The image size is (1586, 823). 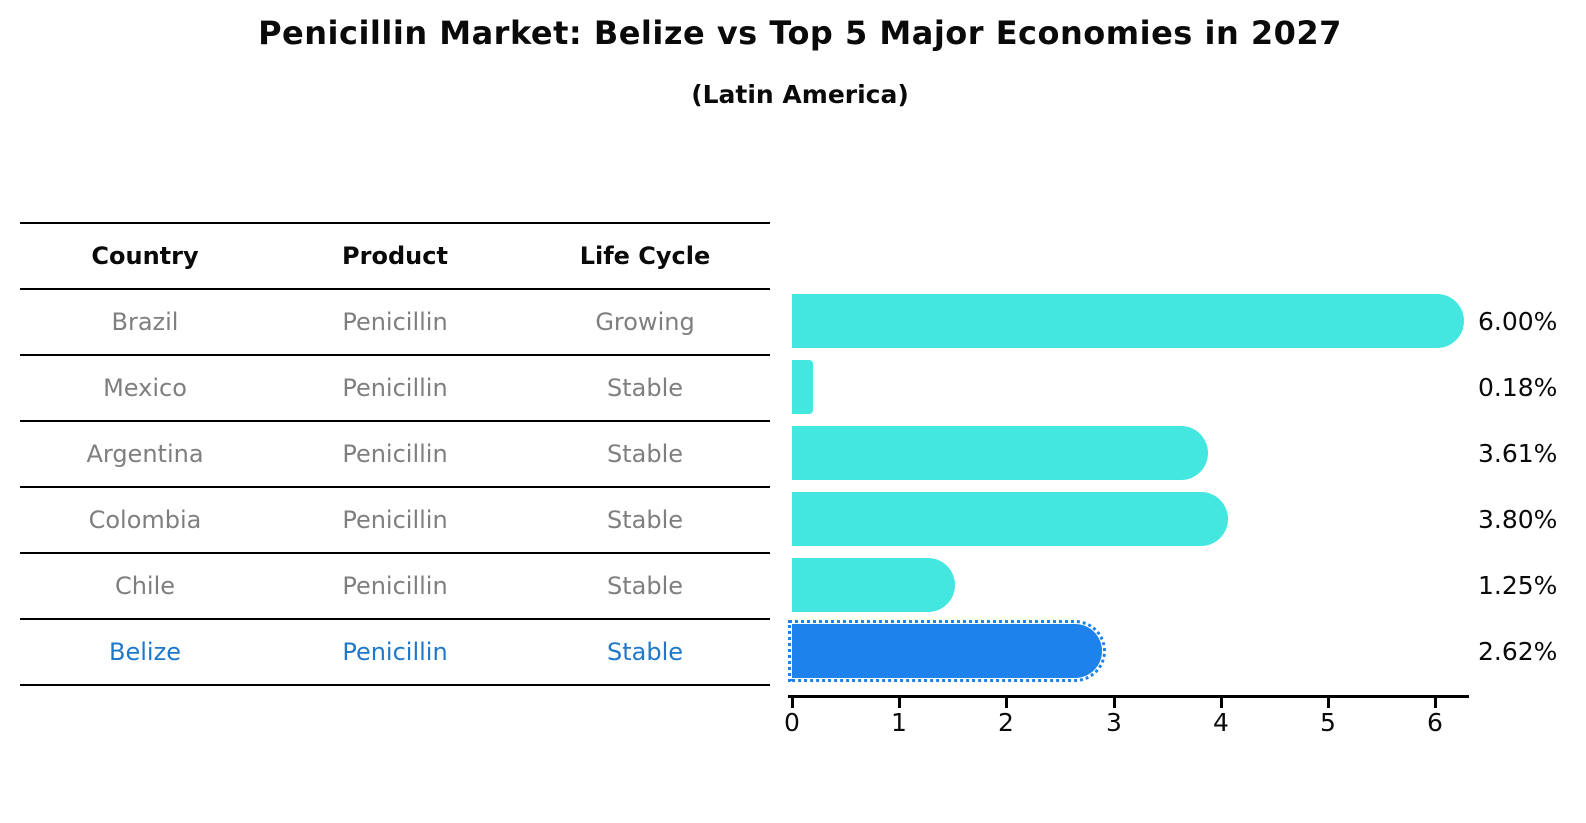 What do you see at coordinates (1435, 722) in the screenshot?
I see `x-axis-tick-label: 6` at bounding box center [1435, 722].